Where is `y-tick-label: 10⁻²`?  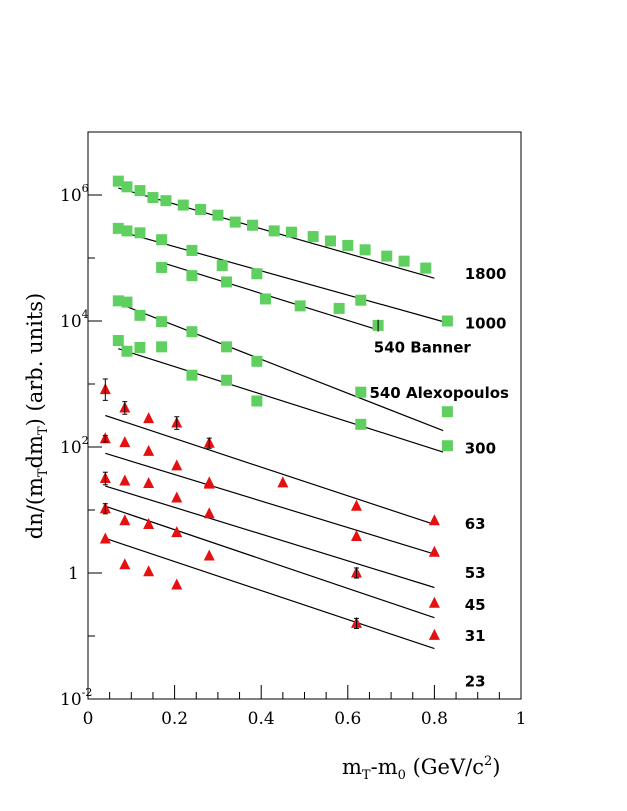 y-tick-label: 10⁻² is located at coordinates (76, 698).